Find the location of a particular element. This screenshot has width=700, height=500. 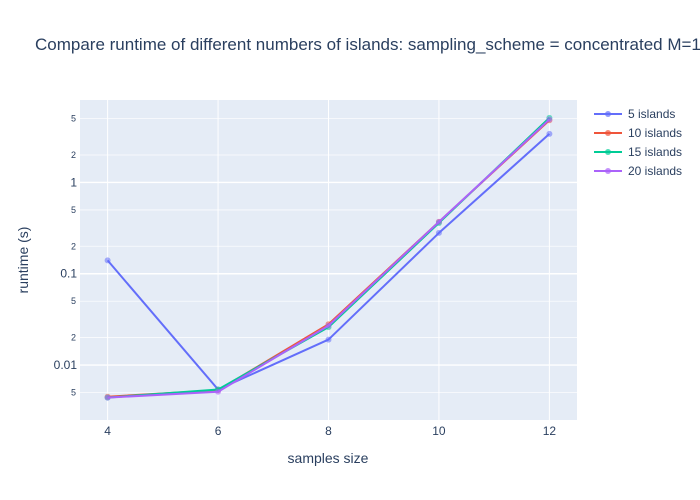

legend-label: 10 islands is located at coordinates (655, 133).